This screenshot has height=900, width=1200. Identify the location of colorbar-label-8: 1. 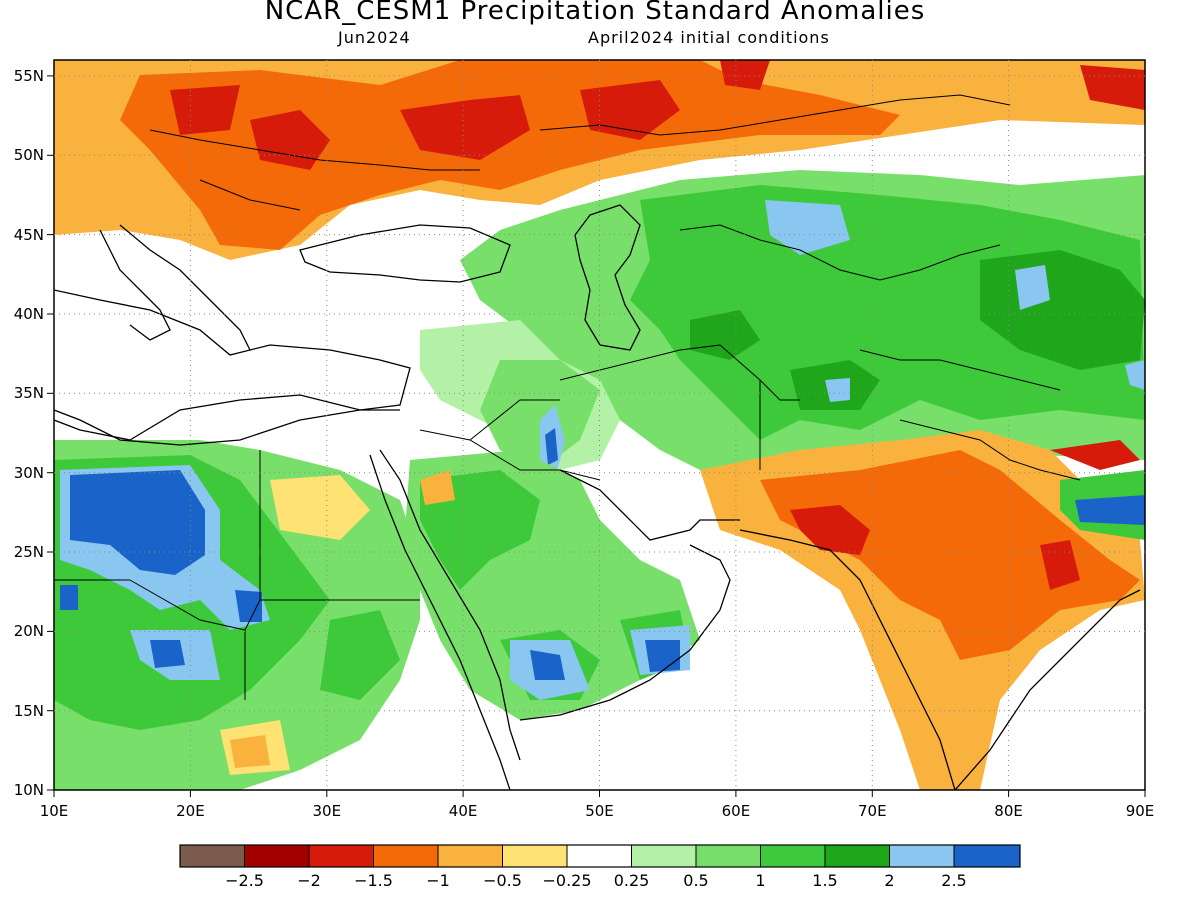
(760, 880).